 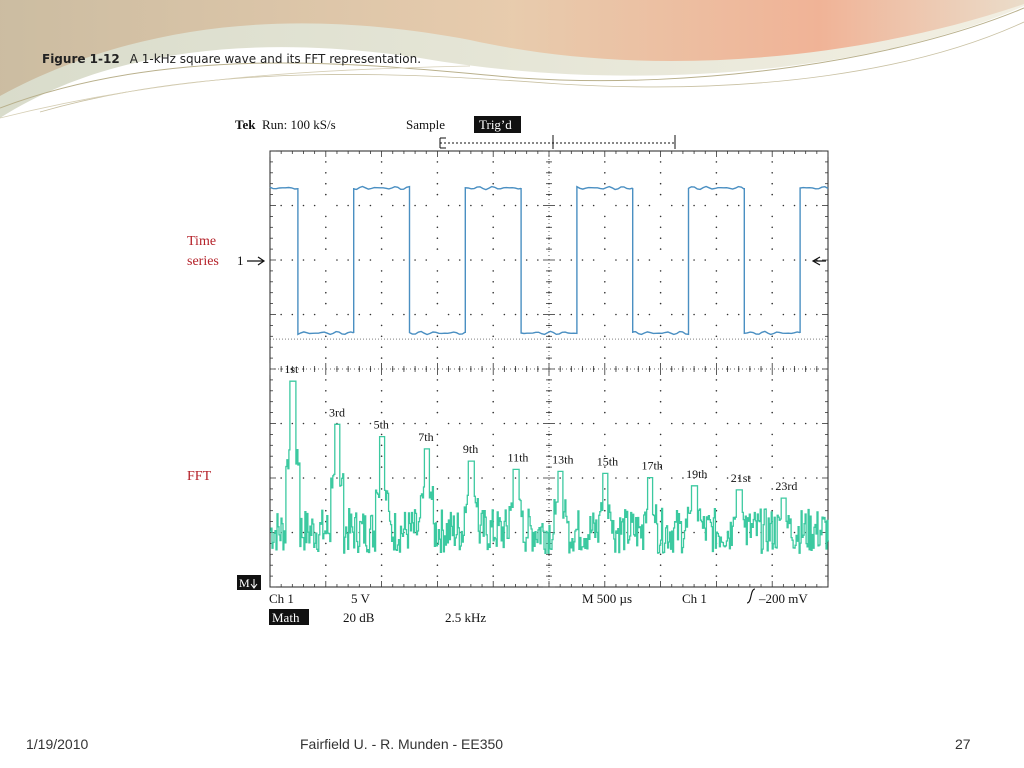 What do you see at coordinates (741, 478) in the screenshot?
I see `harmonic-label-21st: 21st` at bounding box center [741, 478].